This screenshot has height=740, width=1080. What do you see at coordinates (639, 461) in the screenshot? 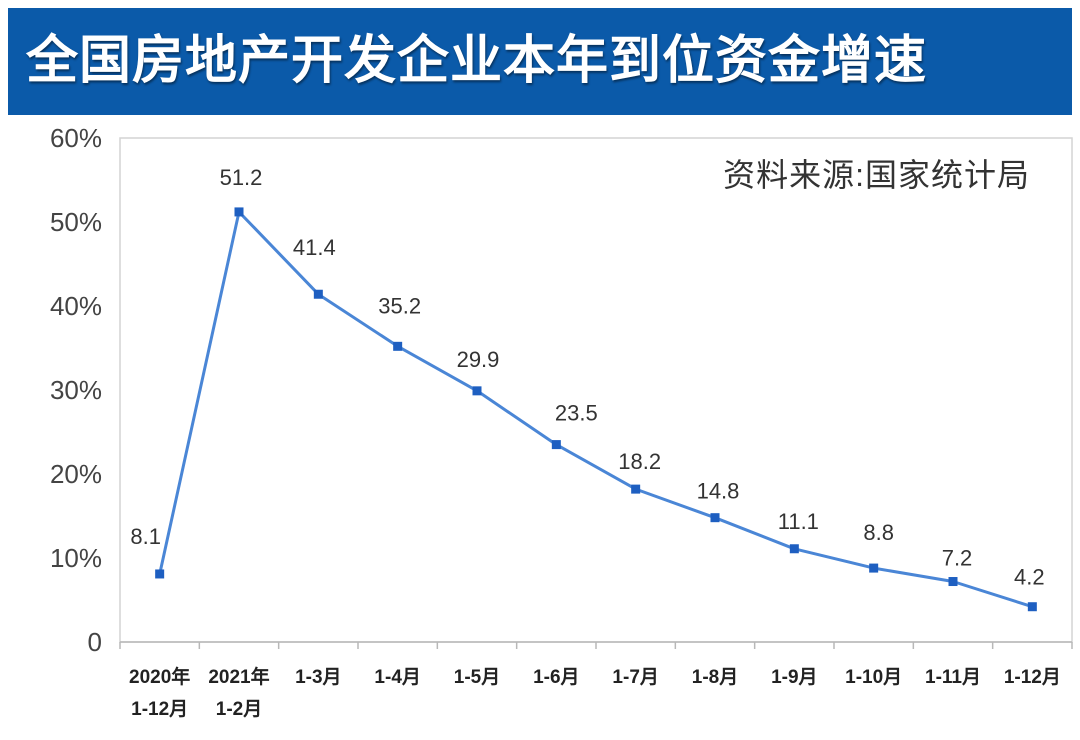
I see `data-label: 18.2` at bounding box center [639, 461].